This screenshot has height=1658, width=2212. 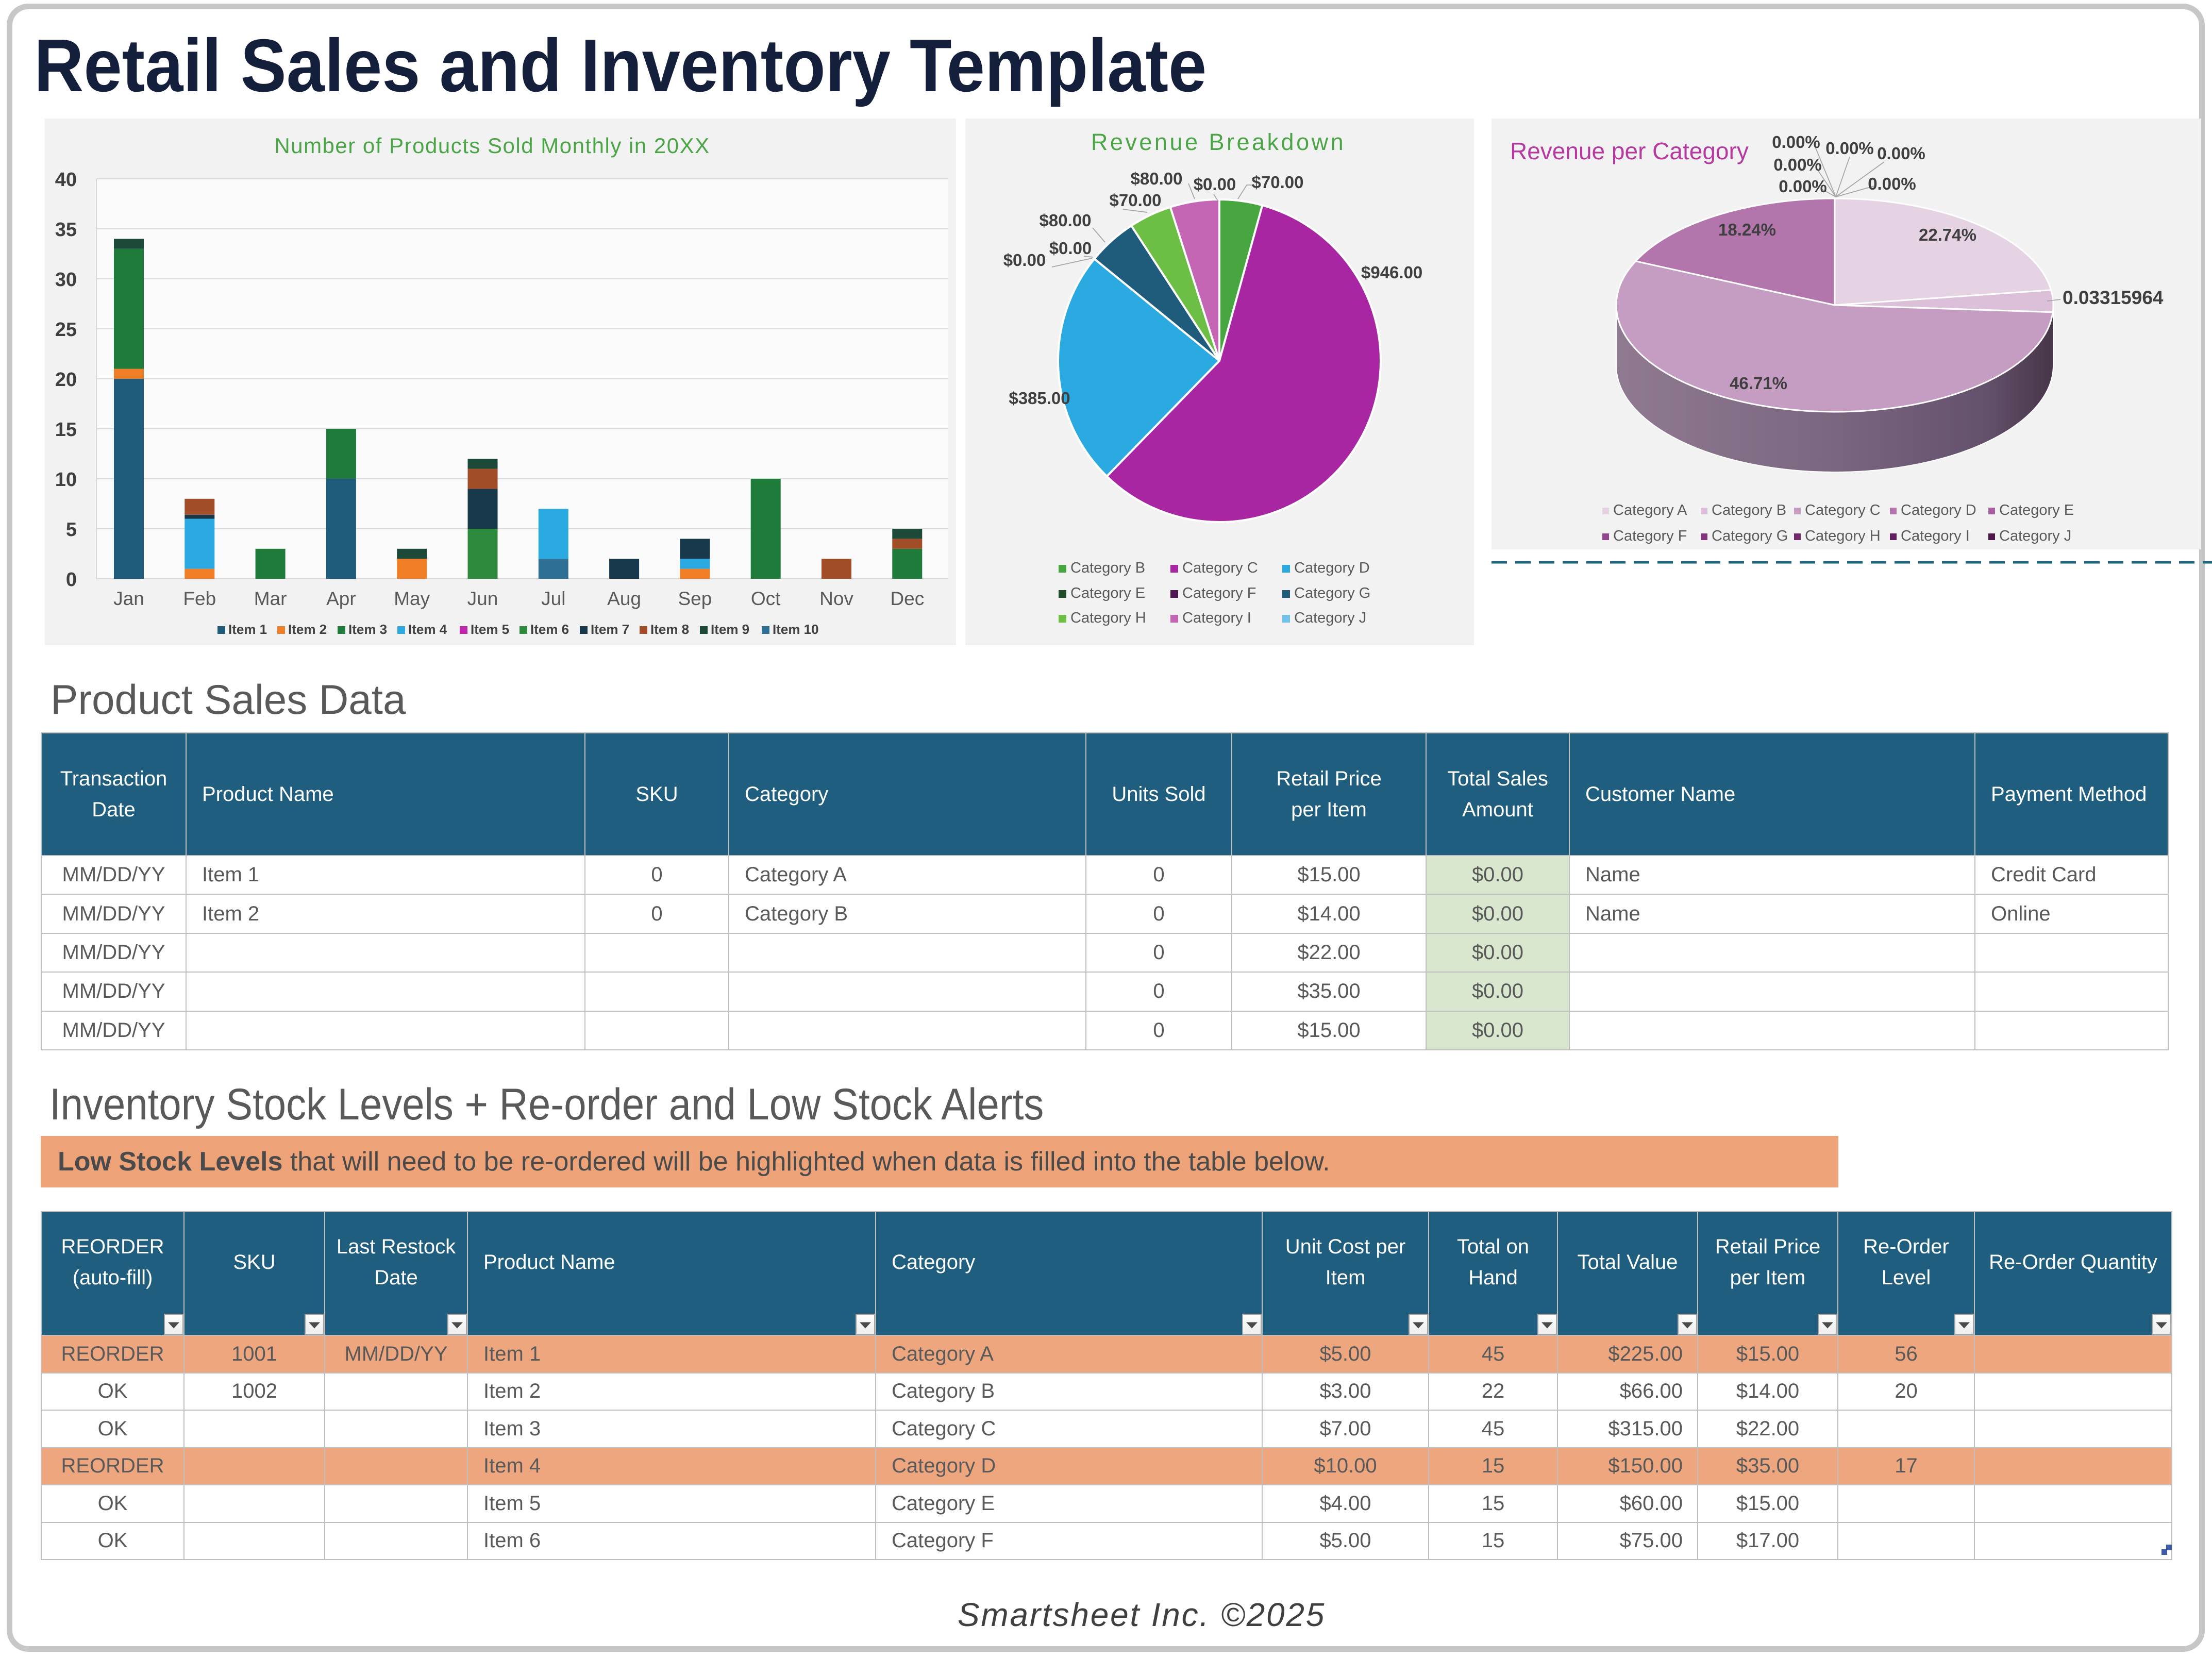 I want to click on svg-text: 15, so click(x=66, y=430).